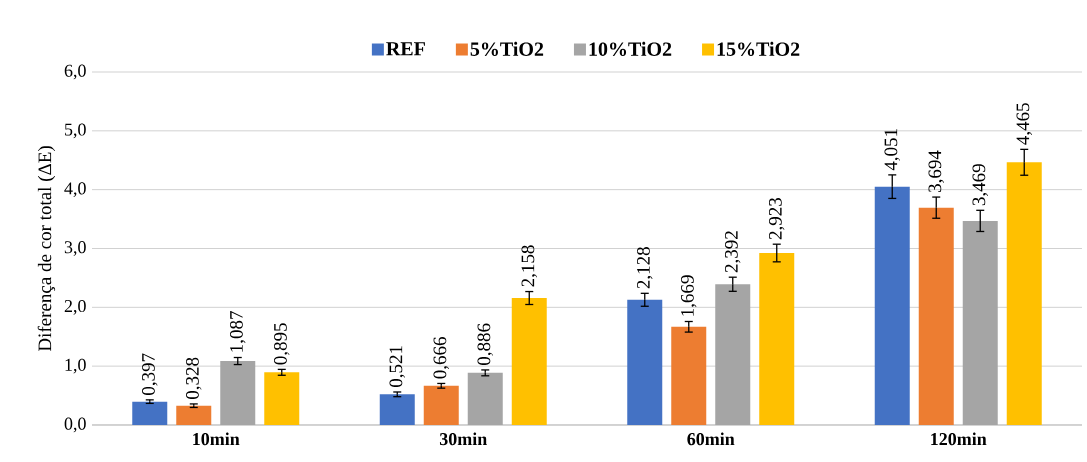 The width and height of the screenshot is (1087, 462). What do you see at coordinates (46, 249) in the screenshot?
I see `y-axis-title: Diferença de cor total (ΔE)` at bounding box center [46, 249].